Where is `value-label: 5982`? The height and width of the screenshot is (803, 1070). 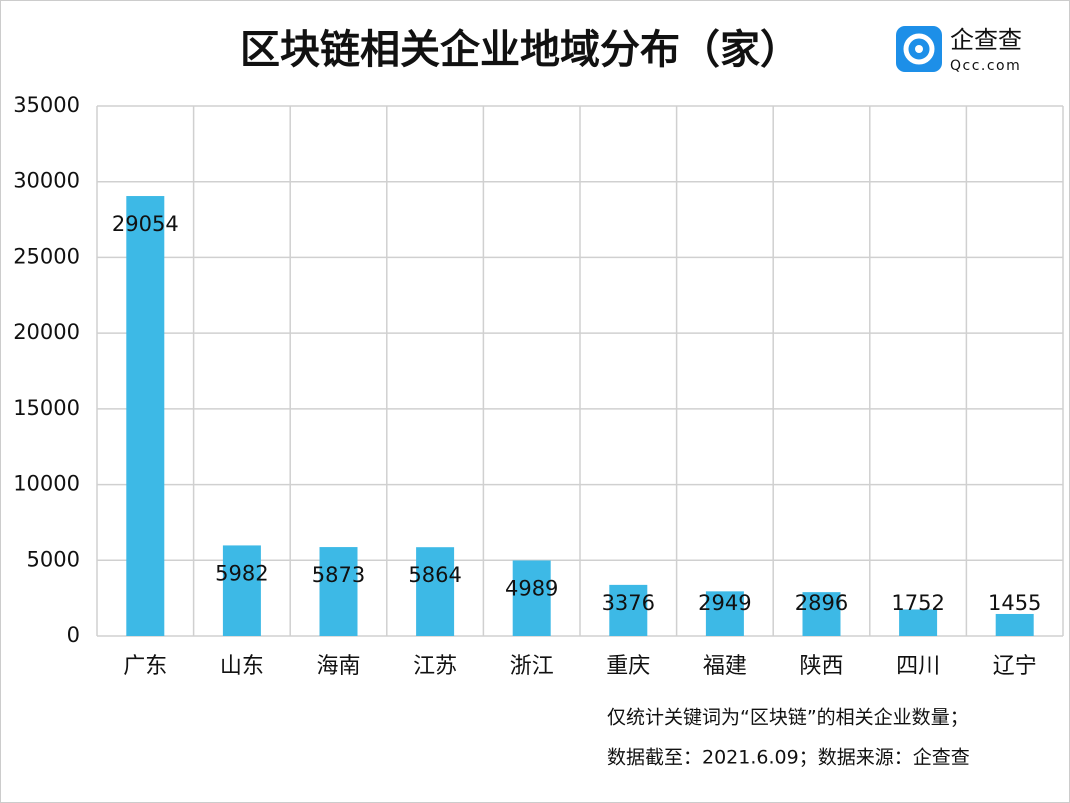 value-label: 5982 is located at coordinates (241, 573).